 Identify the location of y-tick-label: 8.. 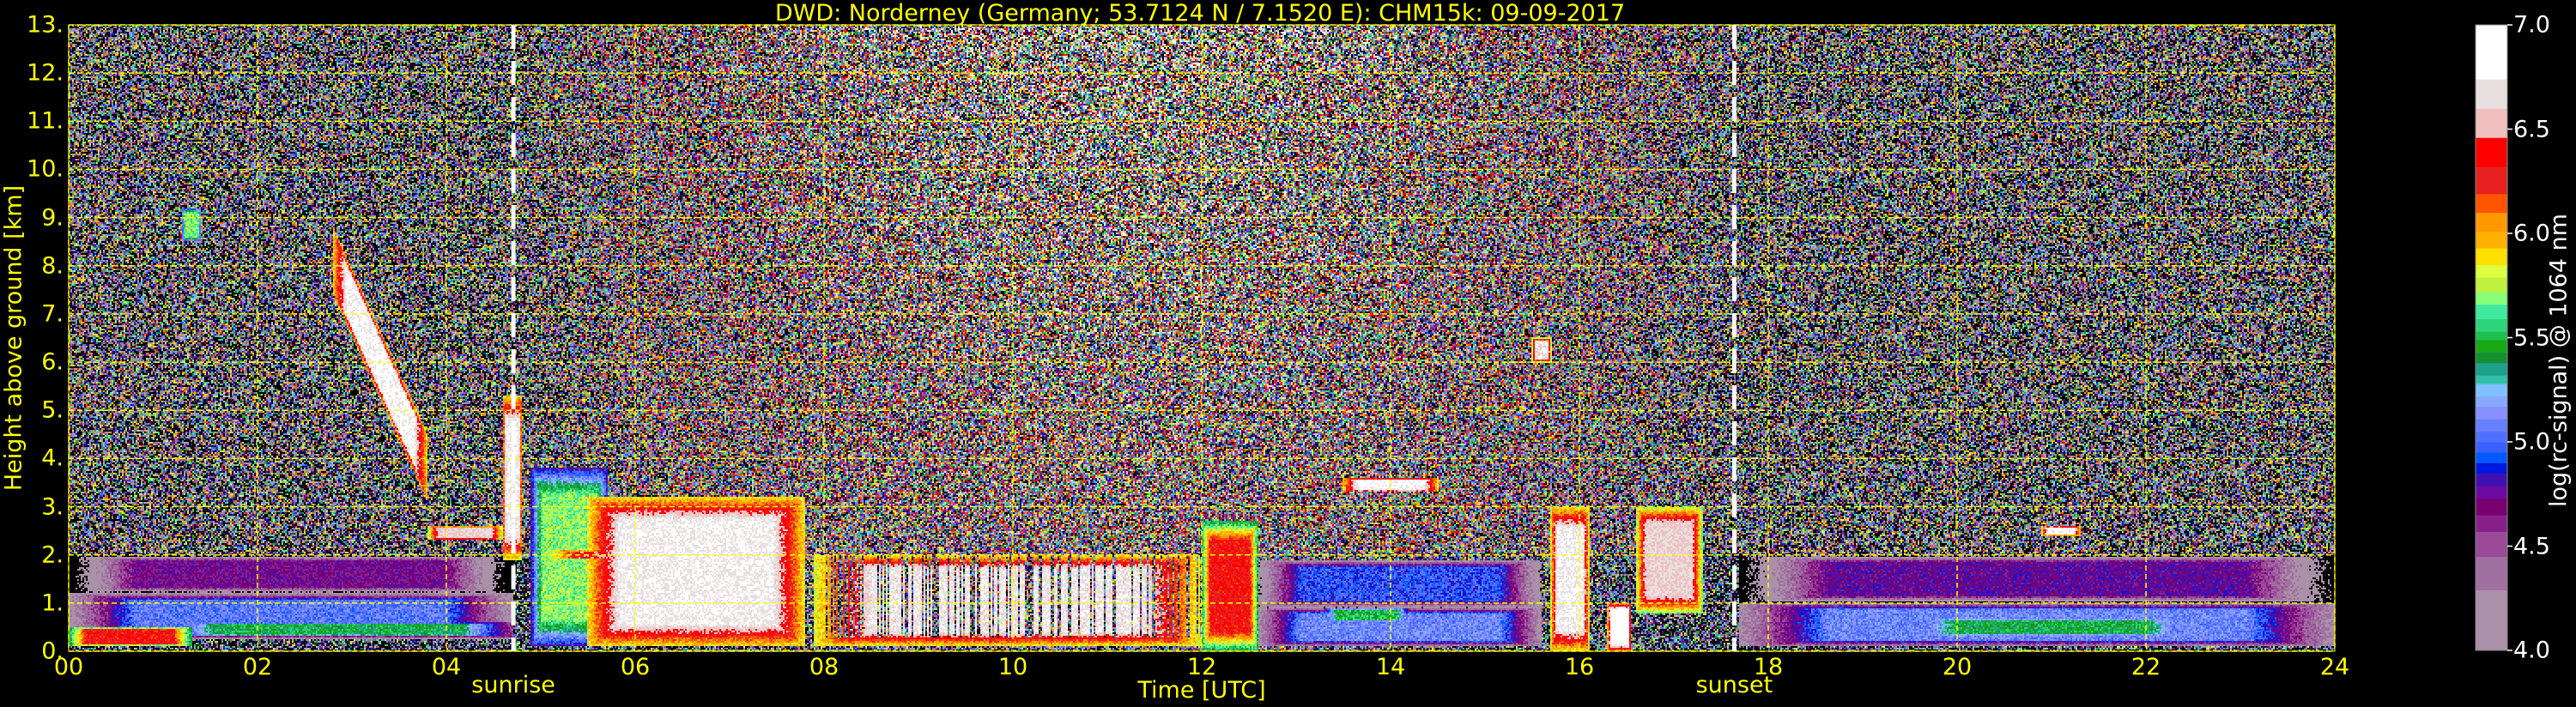
(52, 266).